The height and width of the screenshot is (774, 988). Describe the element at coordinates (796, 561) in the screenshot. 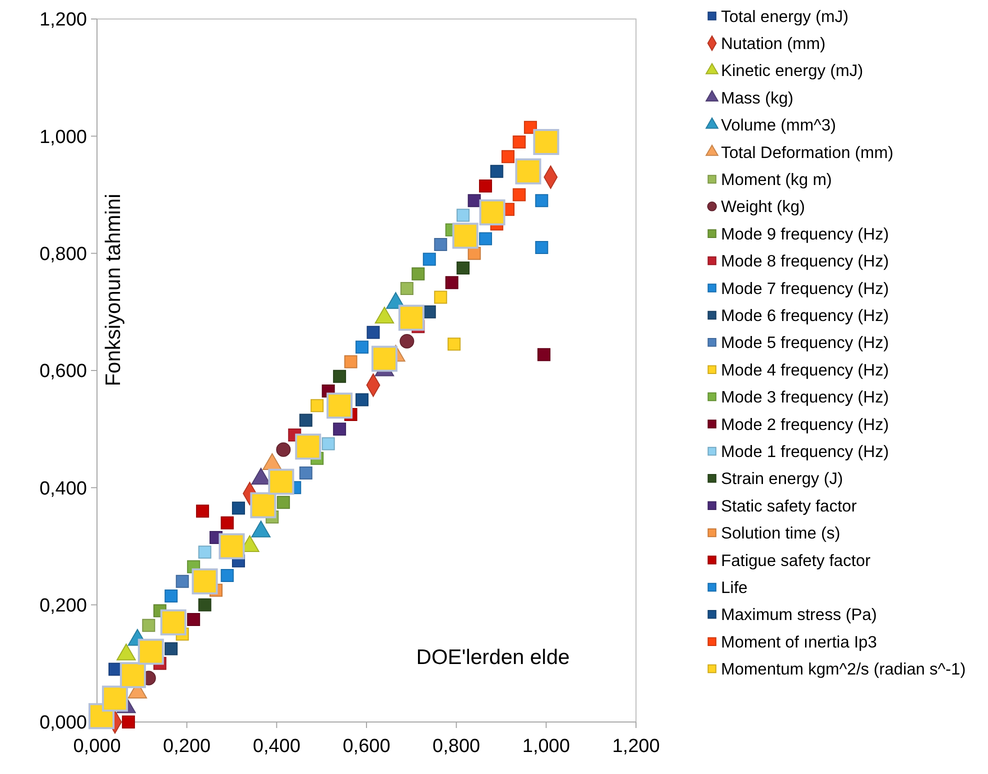

I see `legend-label: Fatigue safety factor` at that location.